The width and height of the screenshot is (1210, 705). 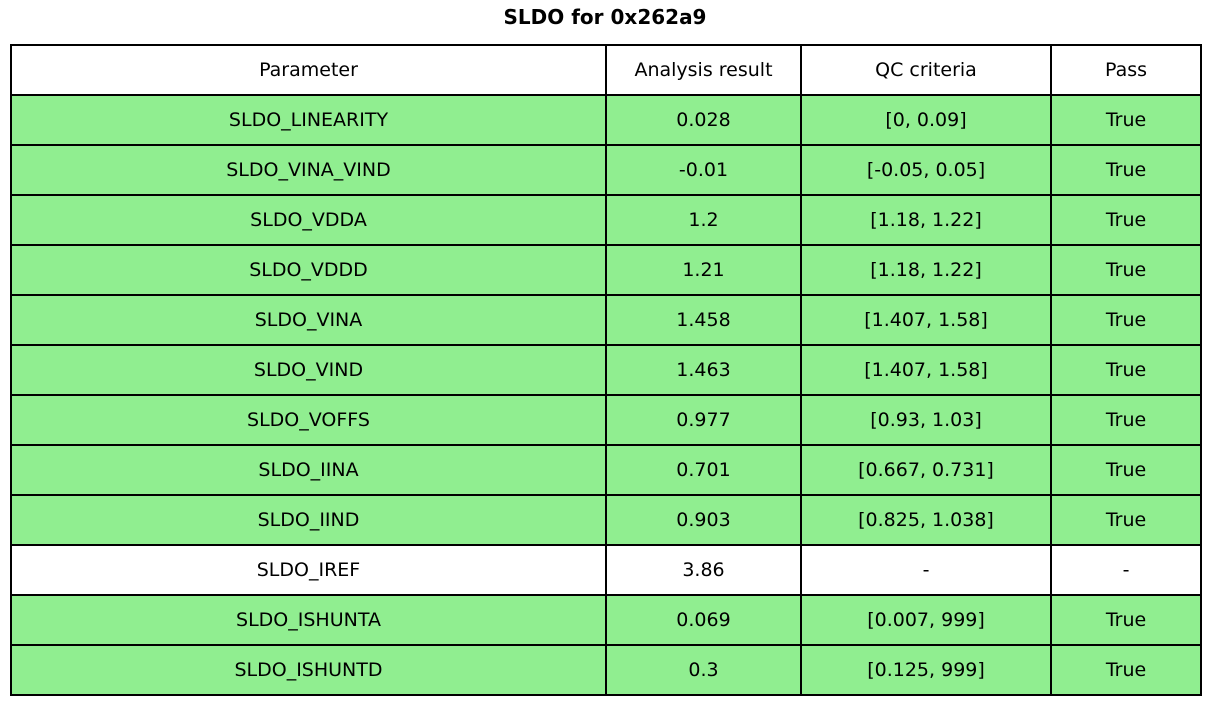 I want to click on cell-qc-criteria: [0.125, 999], so click(x=926, y=670).